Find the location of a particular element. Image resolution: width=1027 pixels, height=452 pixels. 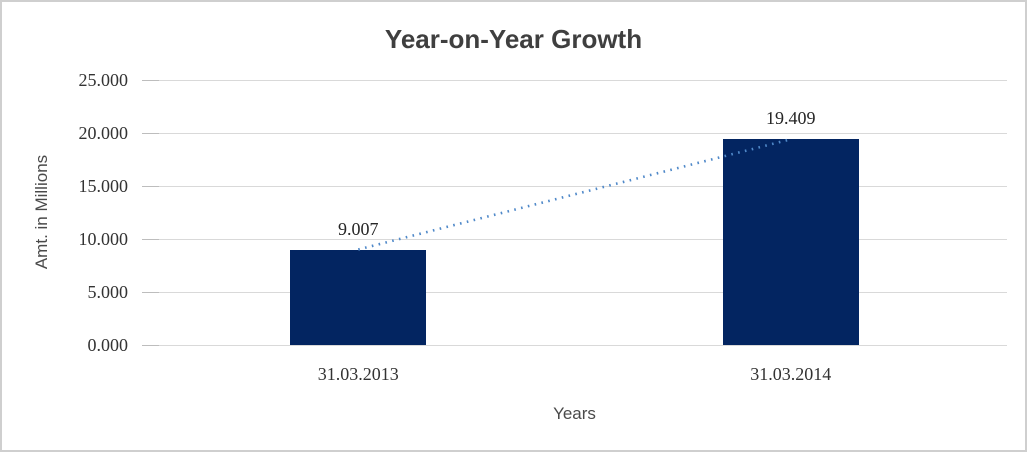

y-tick-label: 15.000 is located at coordinates (103, 186).